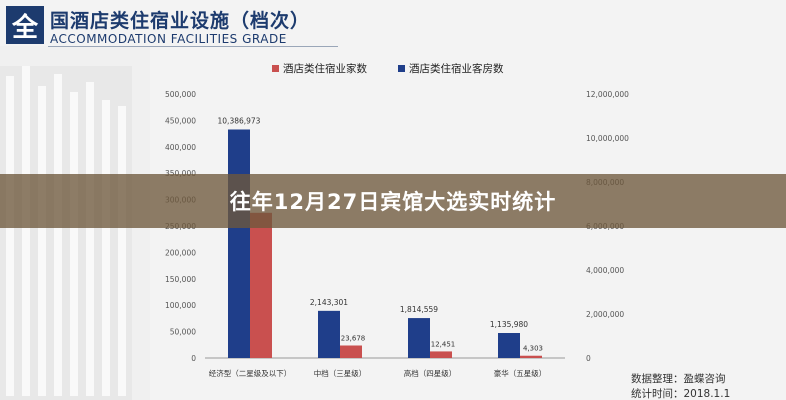  Describe the element at coordinates (180, 147) in the screenshot. I see `y-left-tick-label: 400,000` at that location.